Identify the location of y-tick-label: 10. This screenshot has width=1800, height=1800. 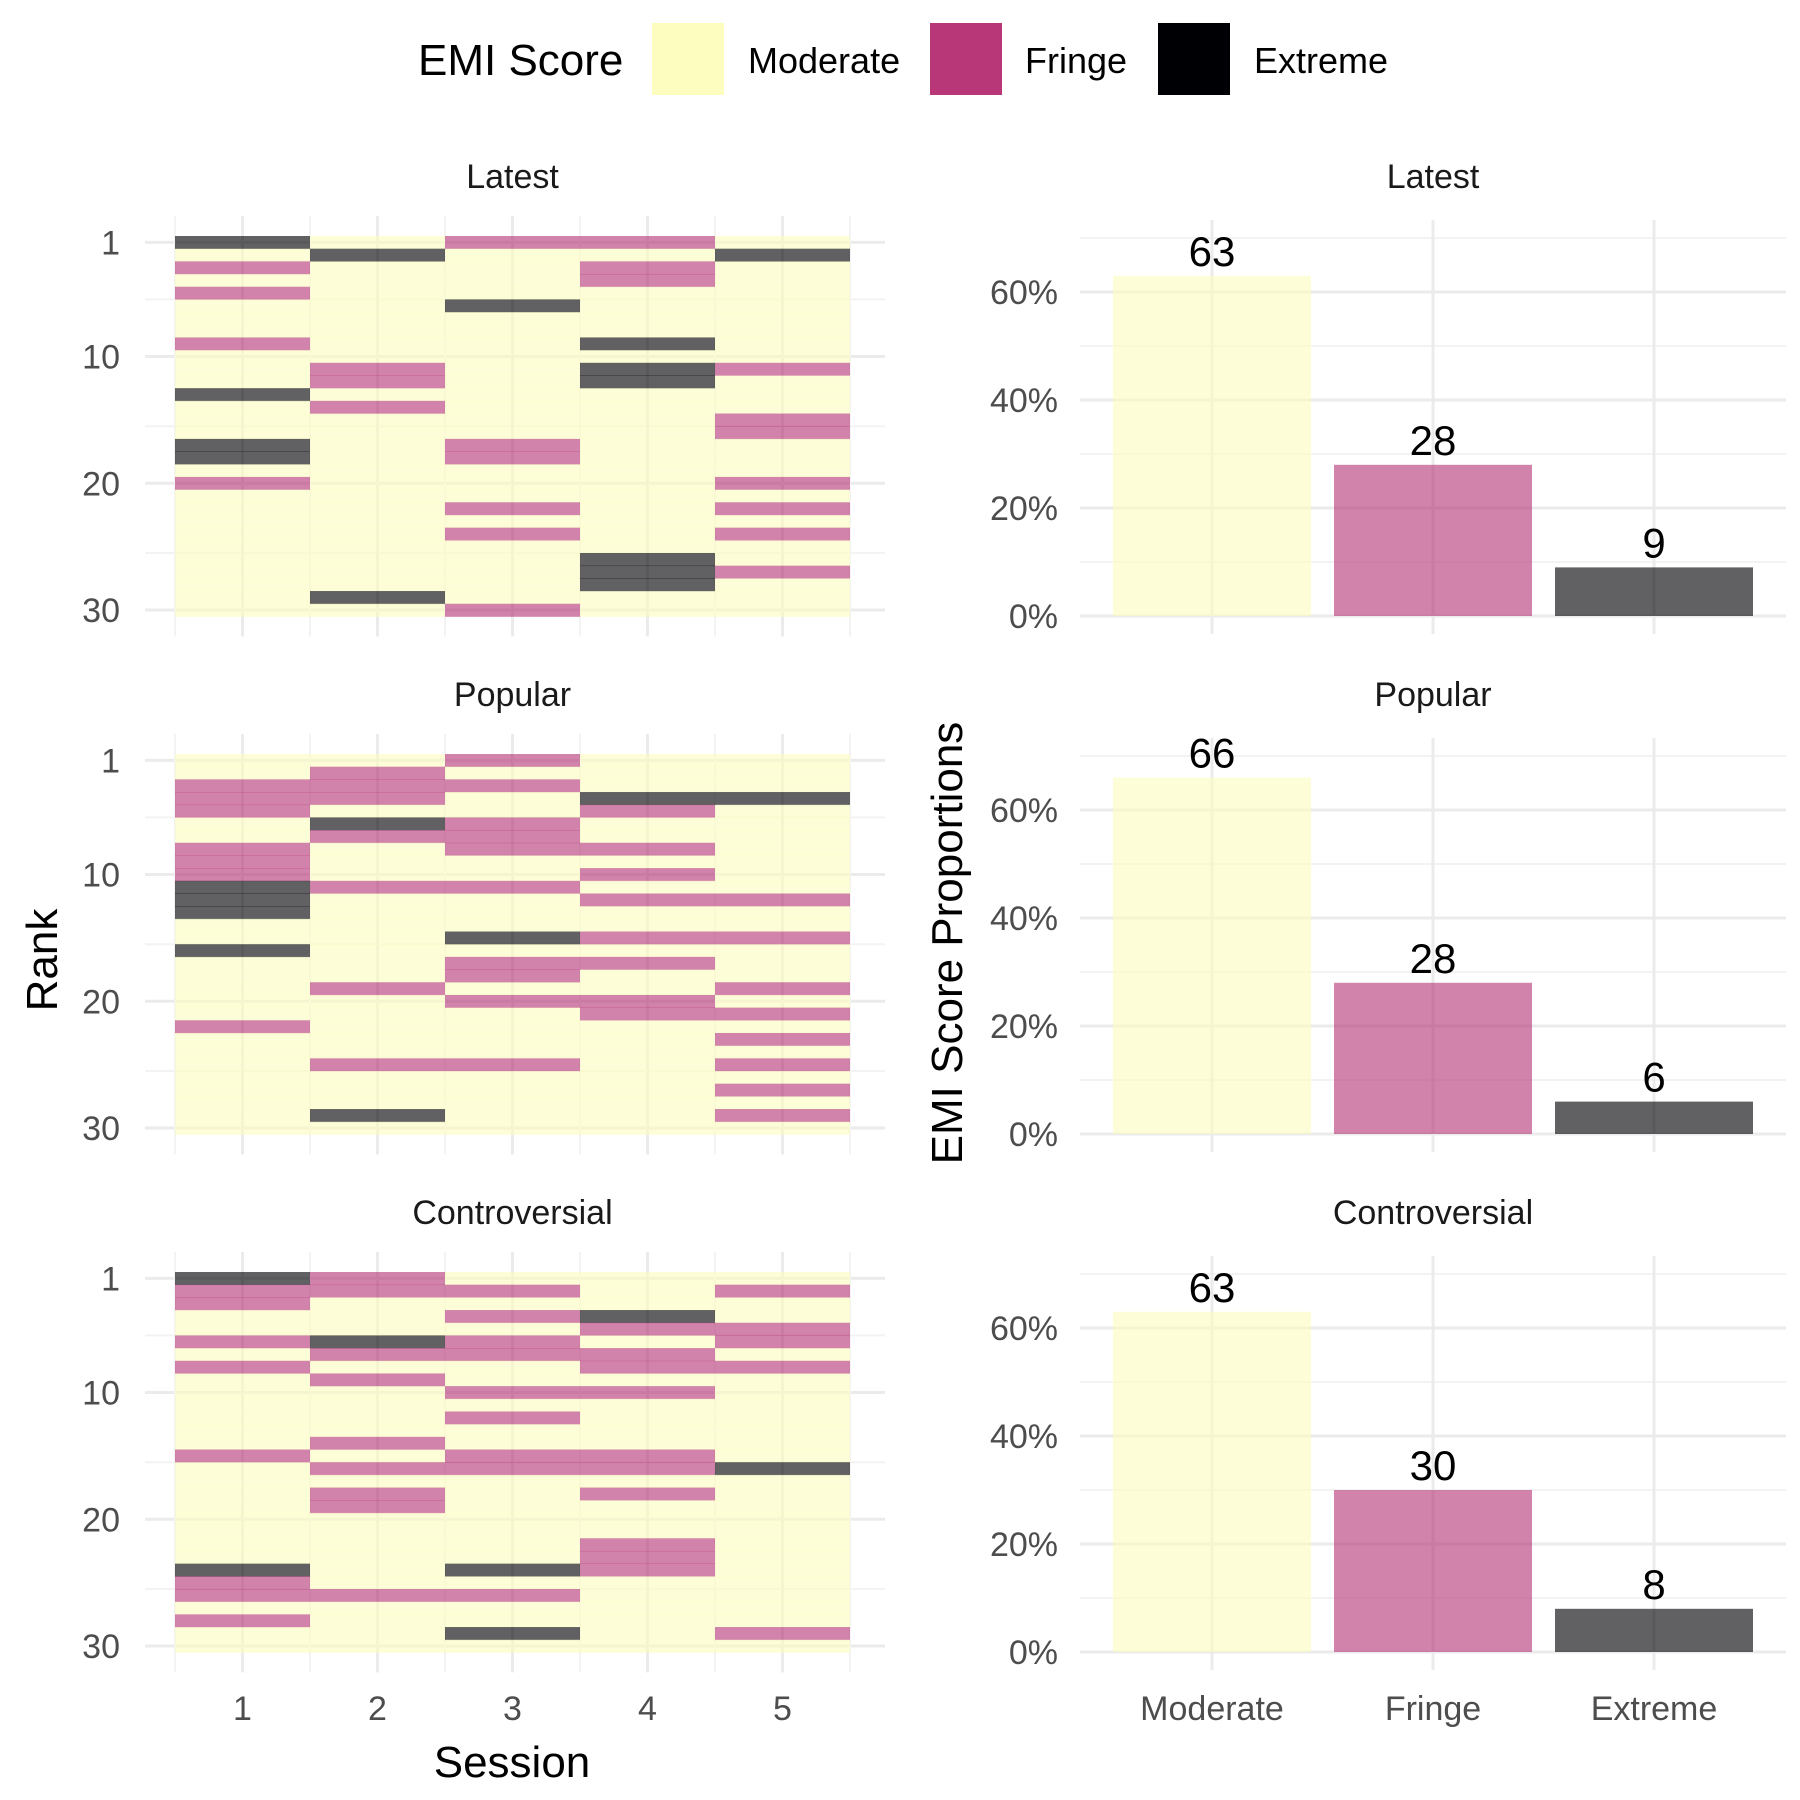
(101, 875).